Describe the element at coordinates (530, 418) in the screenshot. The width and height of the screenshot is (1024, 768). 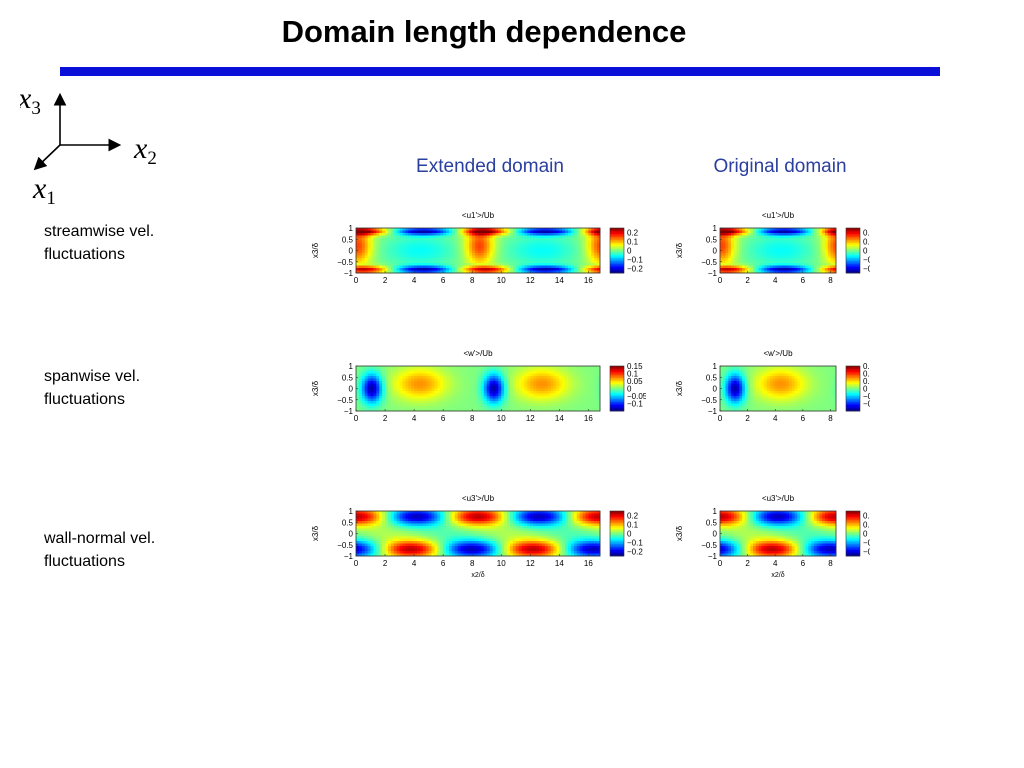
I see `x-tick-label: 12` at that location.